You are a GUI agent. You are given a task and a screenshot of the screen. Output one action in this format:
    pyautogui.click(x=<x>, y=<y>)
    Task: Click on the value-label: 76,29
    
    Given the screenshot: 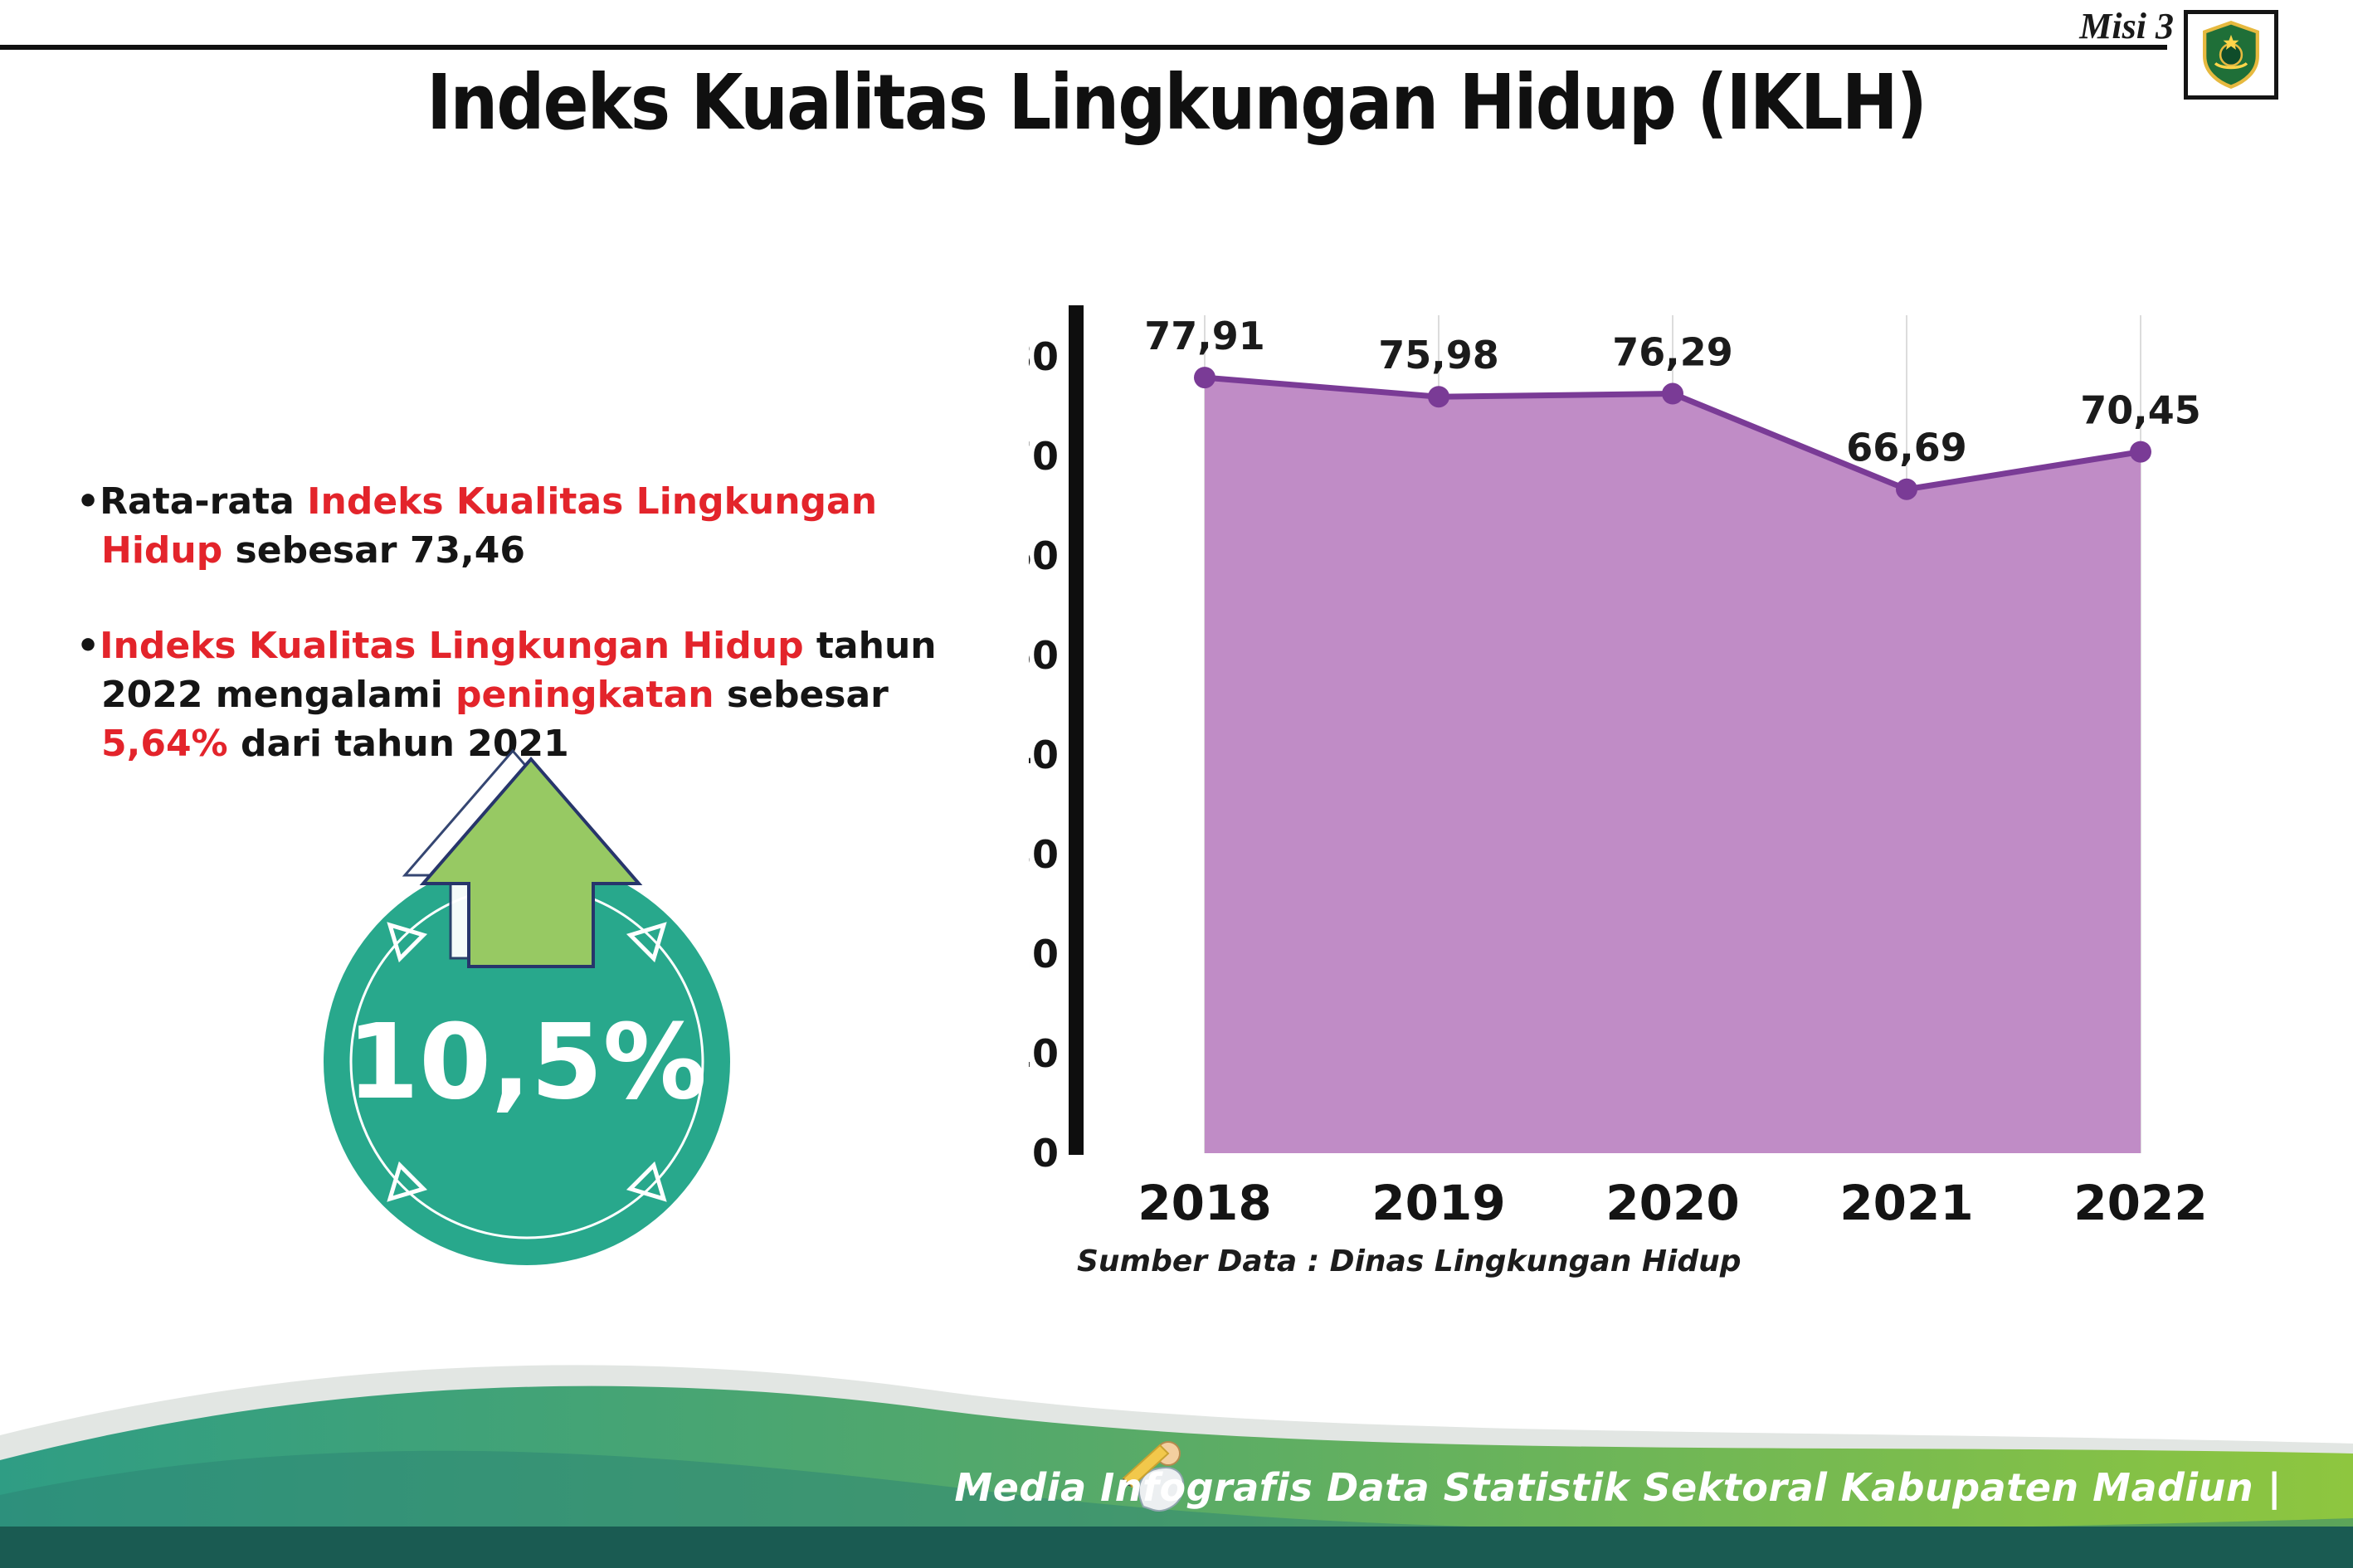 What is the action you would take?
    pyautogui.click(x=1672, y=352)
    